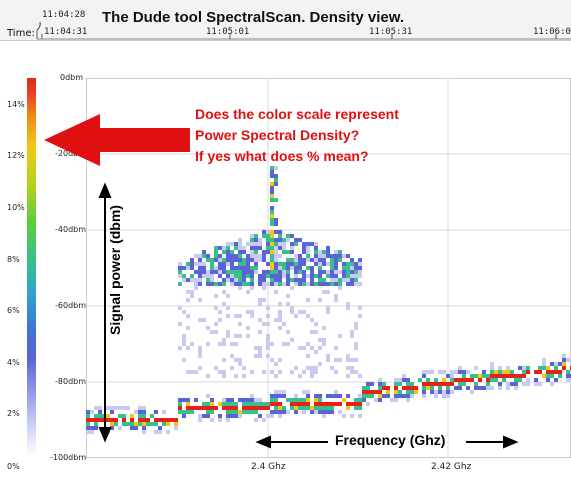 The width and height of the screenshot is (571, 479). What do you see at coordinates (68, 457) in the screenshot?
I see `power-tick: -100dbm` at bounding box center [68, 457].